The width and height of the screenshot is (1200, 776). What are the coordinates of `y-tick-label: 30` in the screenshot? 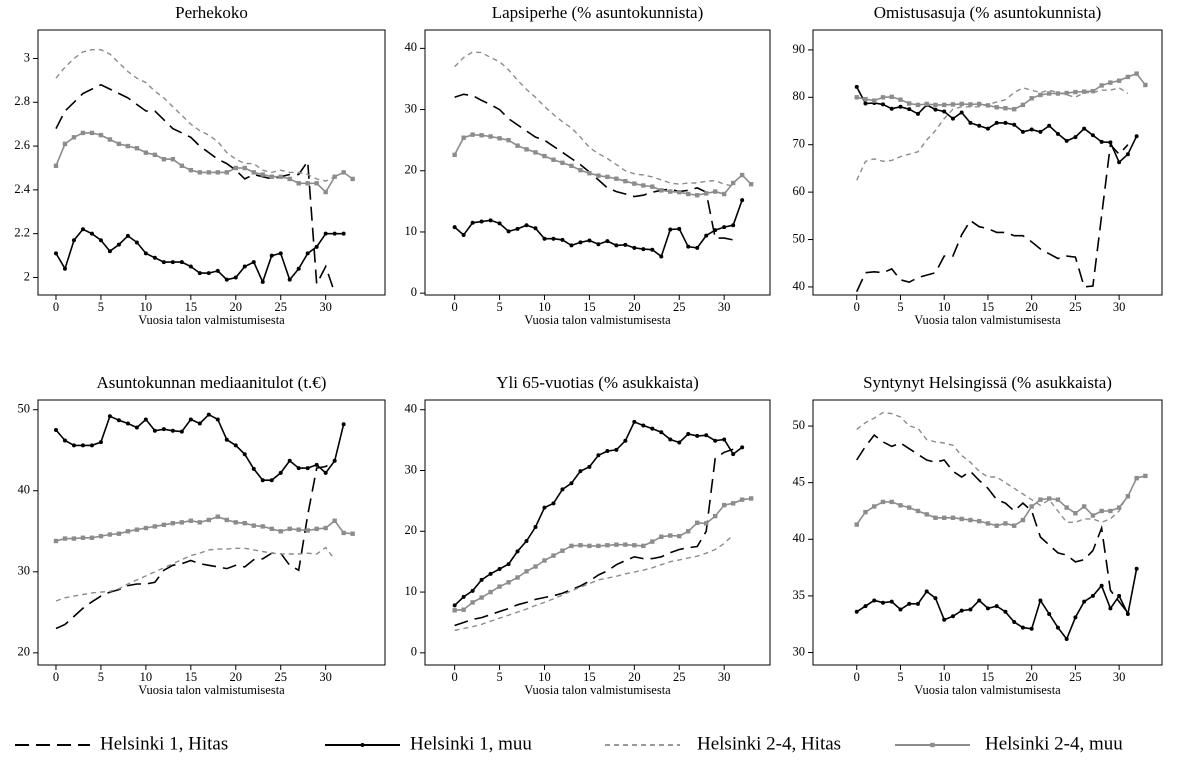 It's located at (24, 571).